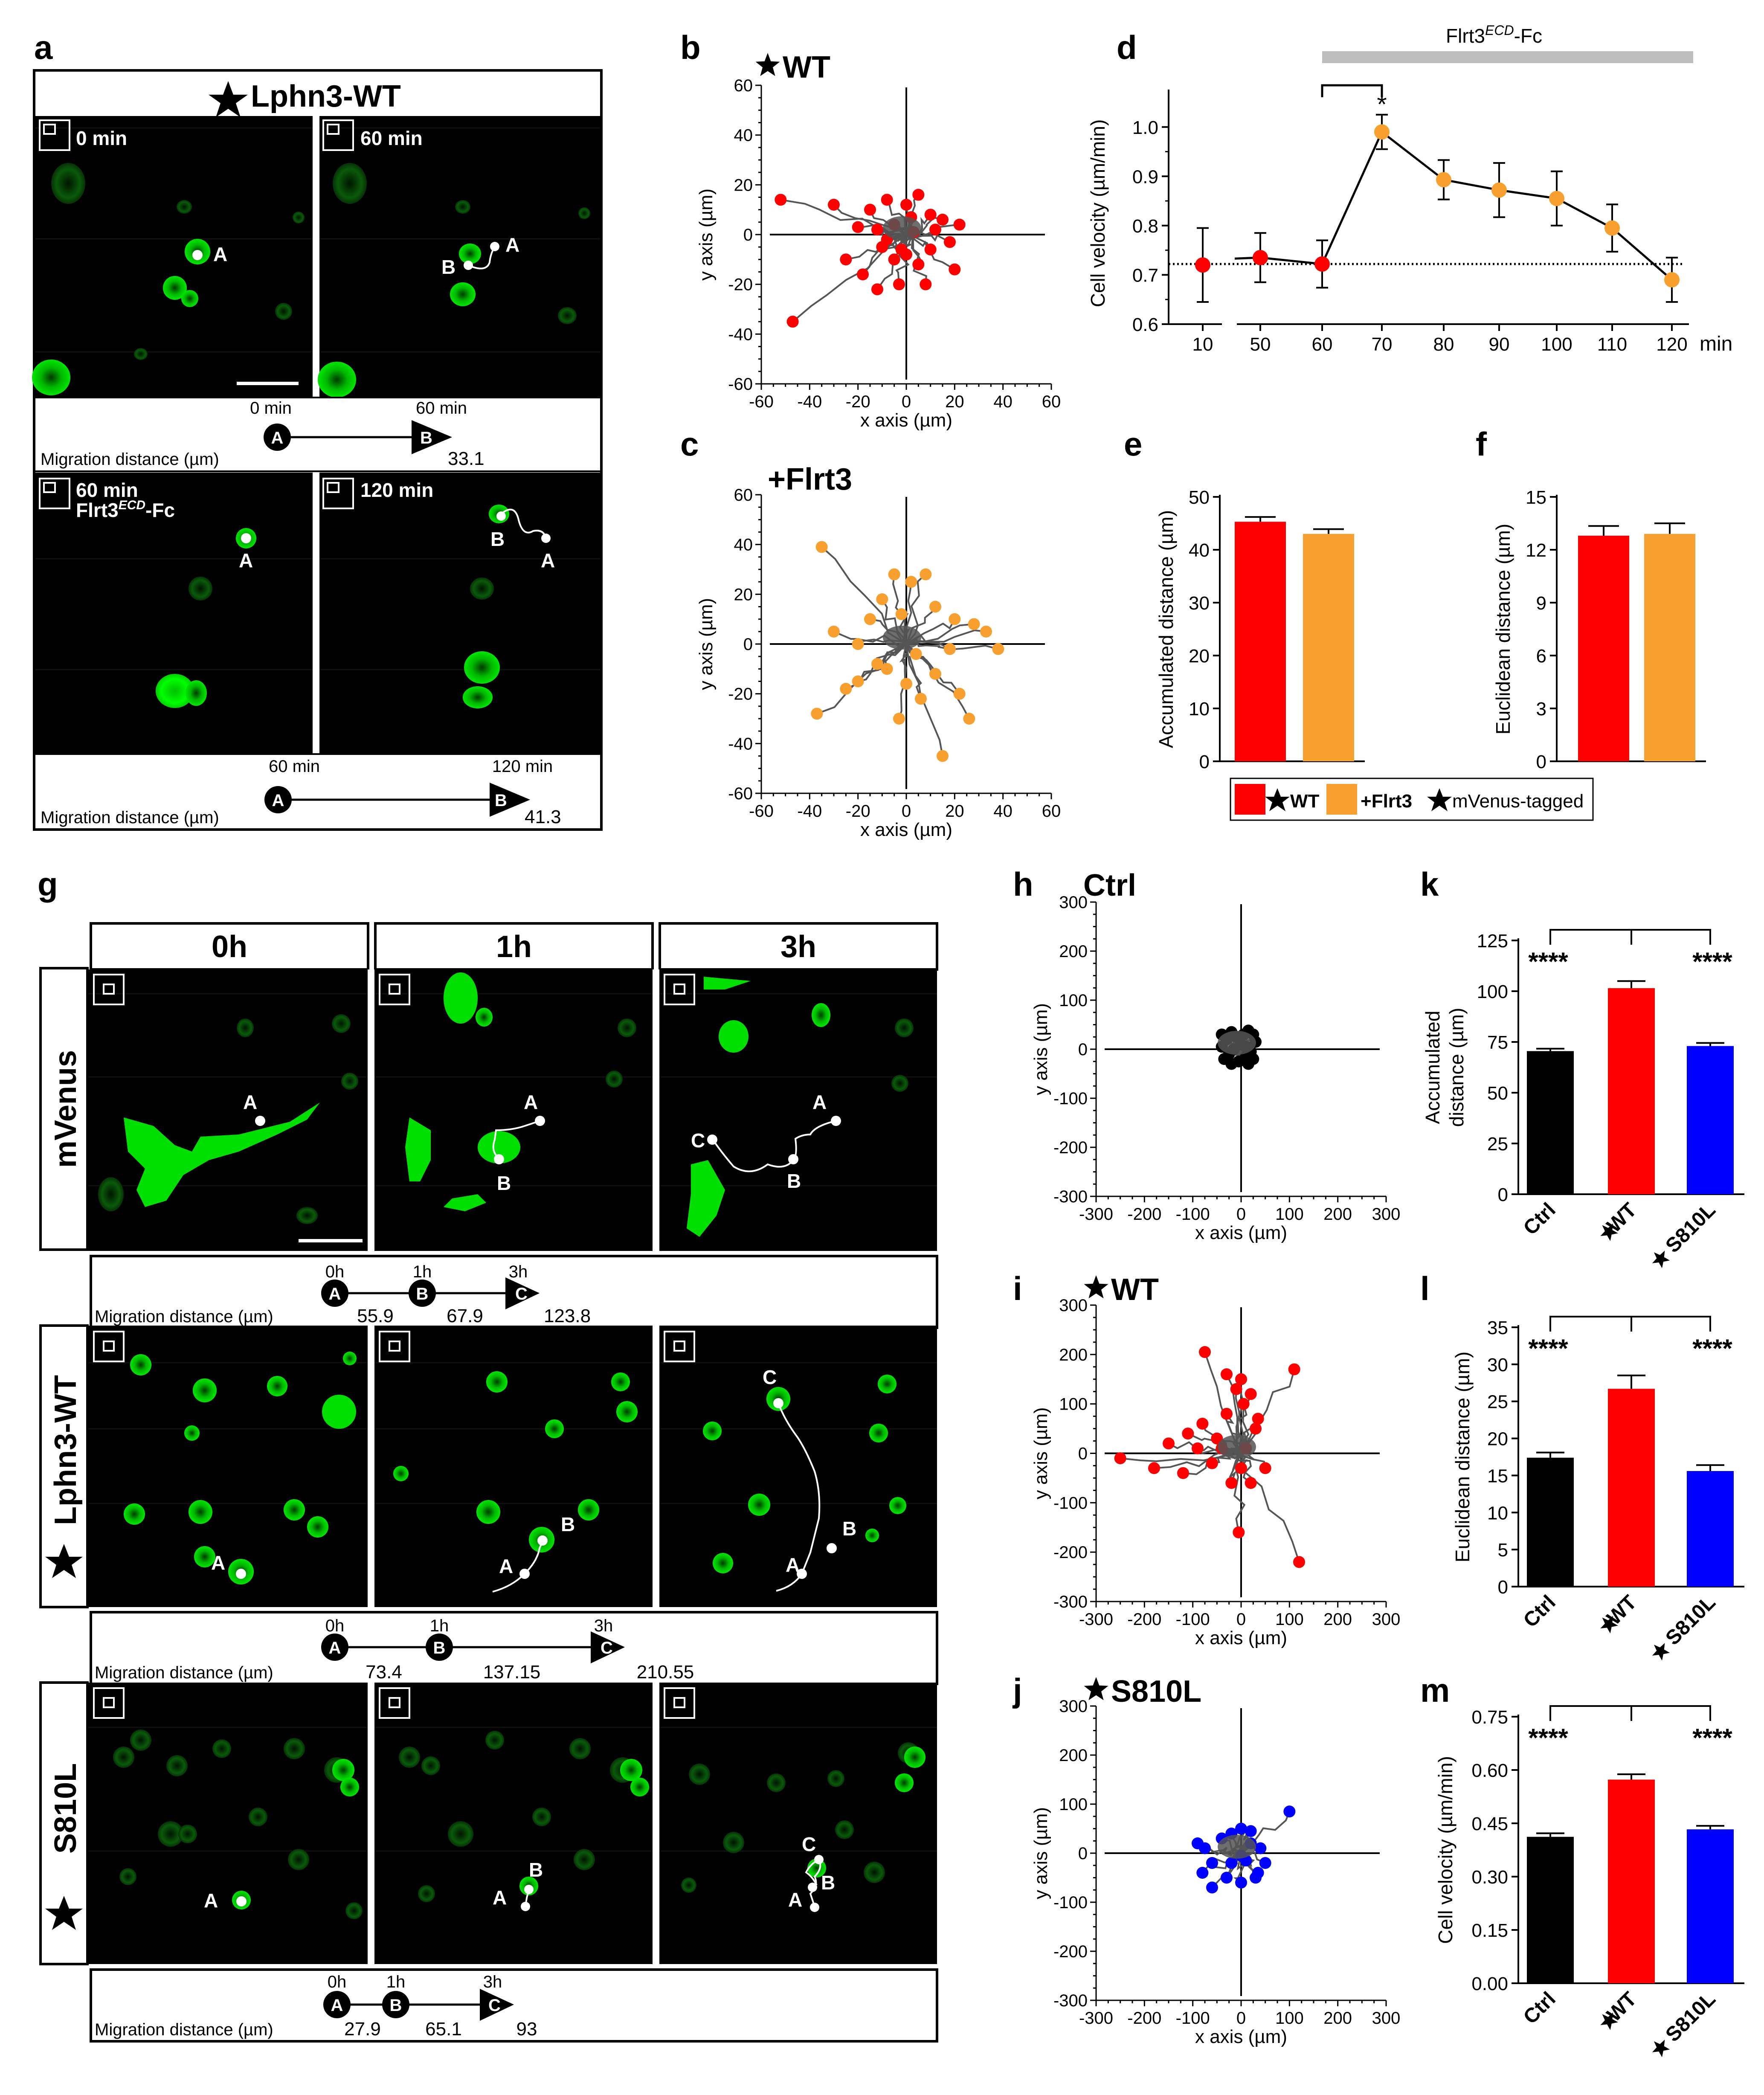 This screenshot has width=1764, height=2095. What do you see at coordinates (740, 334) in the screenshot?
I see `y-tick-label: -40` at bounding box center [740, 334].